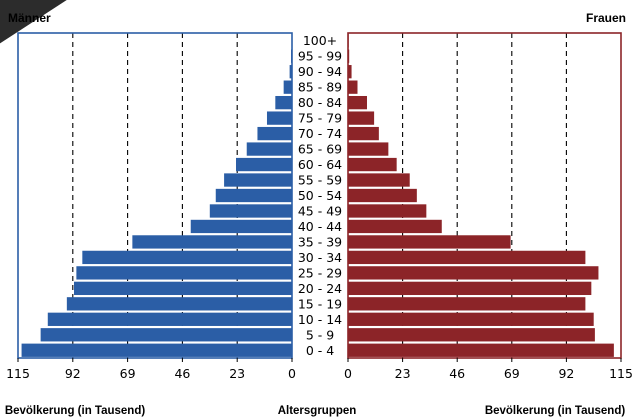 The height and width of the screenshot is (420, 637). Describe the element at coordinates (320, 56) in the screenshot. I see `age-group-label: 95 - 99` at that location.